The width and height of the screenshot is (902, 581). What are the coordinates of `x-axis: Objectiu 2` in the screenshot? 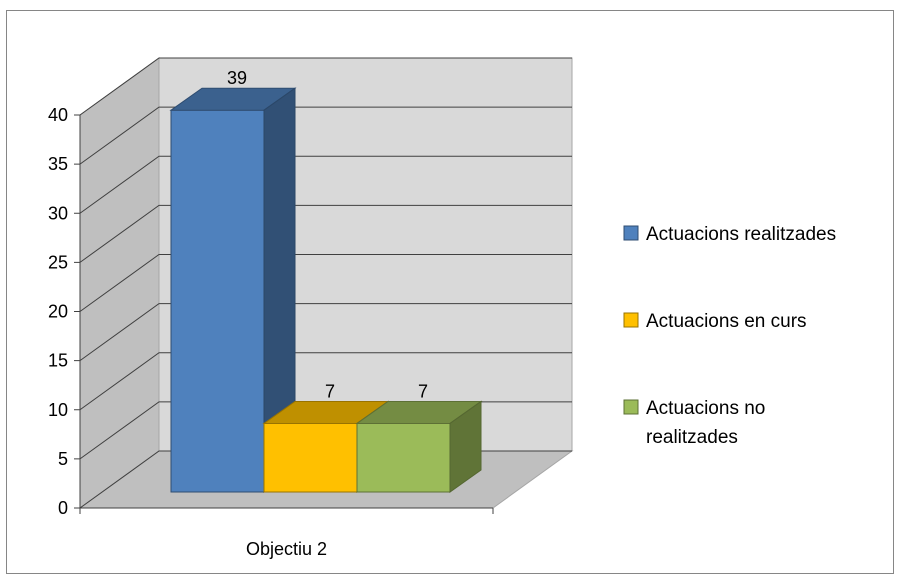 It's located at (286, 533).